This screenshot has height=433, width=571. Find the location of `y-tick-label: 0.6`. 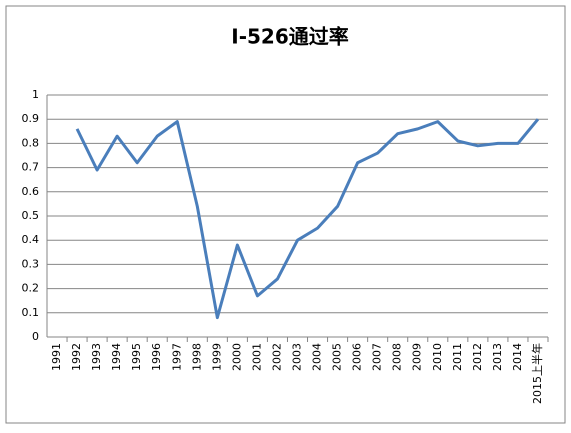

y-tick-label: 0.6 is located at coordinates (31, 191).